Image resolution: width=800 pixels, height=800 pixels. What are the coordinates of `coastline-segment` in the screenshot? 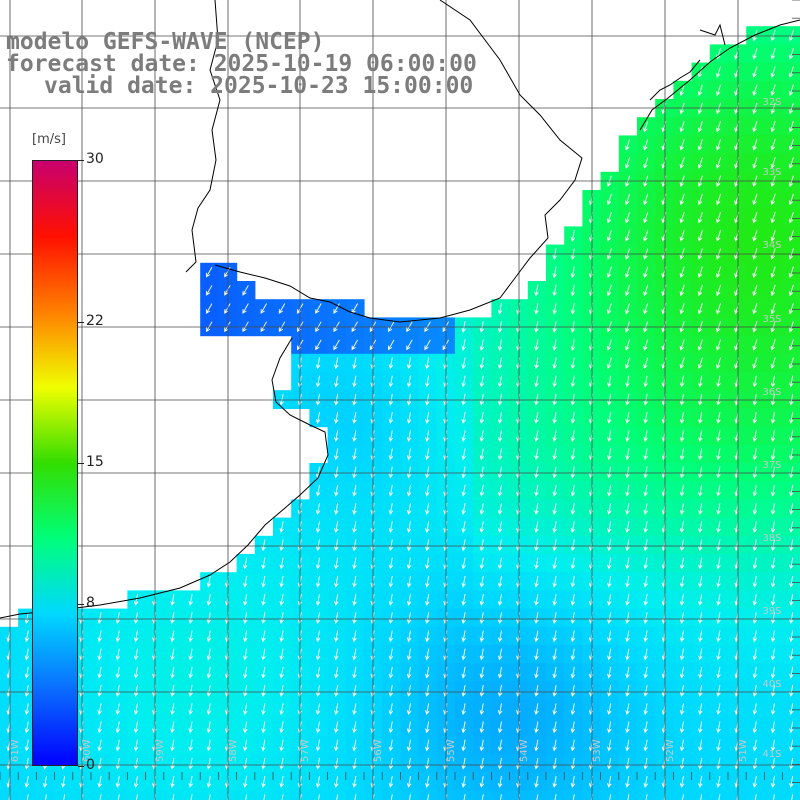 It's located at (712, 34).